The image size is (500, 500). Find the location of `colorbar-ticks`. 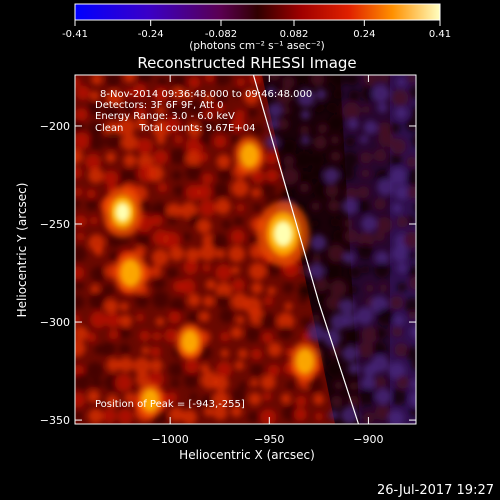

colorbar-ticks is located at coordinates (257, 23).